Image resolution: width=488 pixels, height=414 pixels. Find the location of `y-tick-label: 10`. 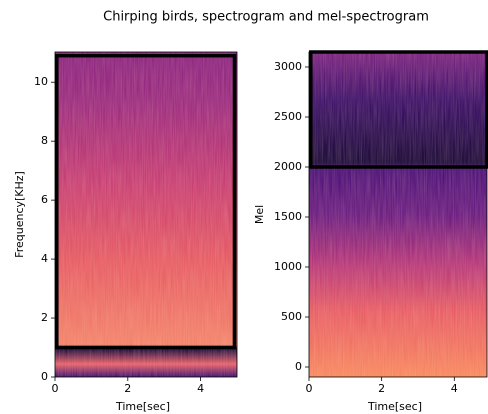

y-tick-label: 10 is located at coordinates (41, 81).